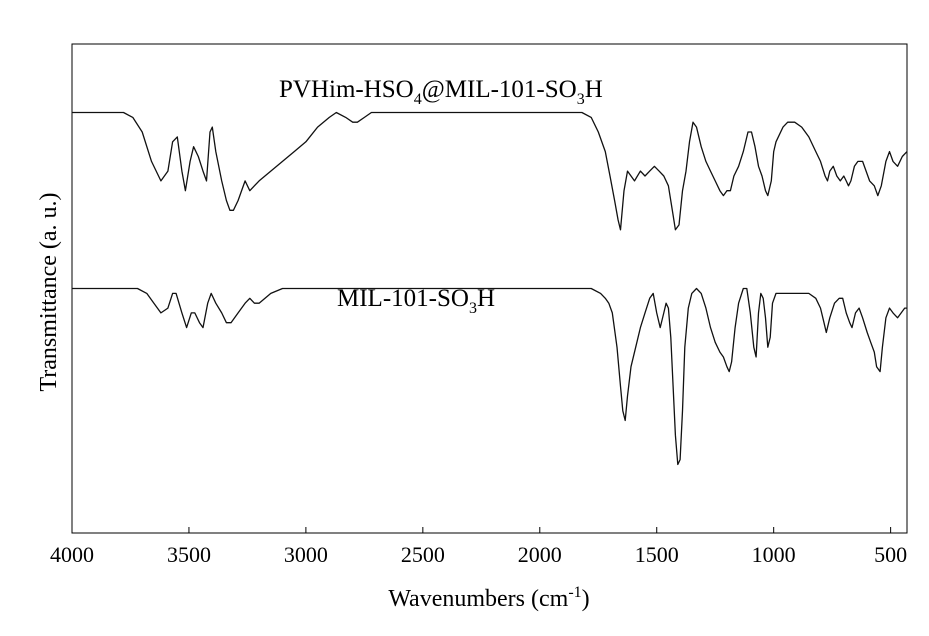 The image size is (929, 636). I want to click on x-axis-ticks, so click(481, 530).